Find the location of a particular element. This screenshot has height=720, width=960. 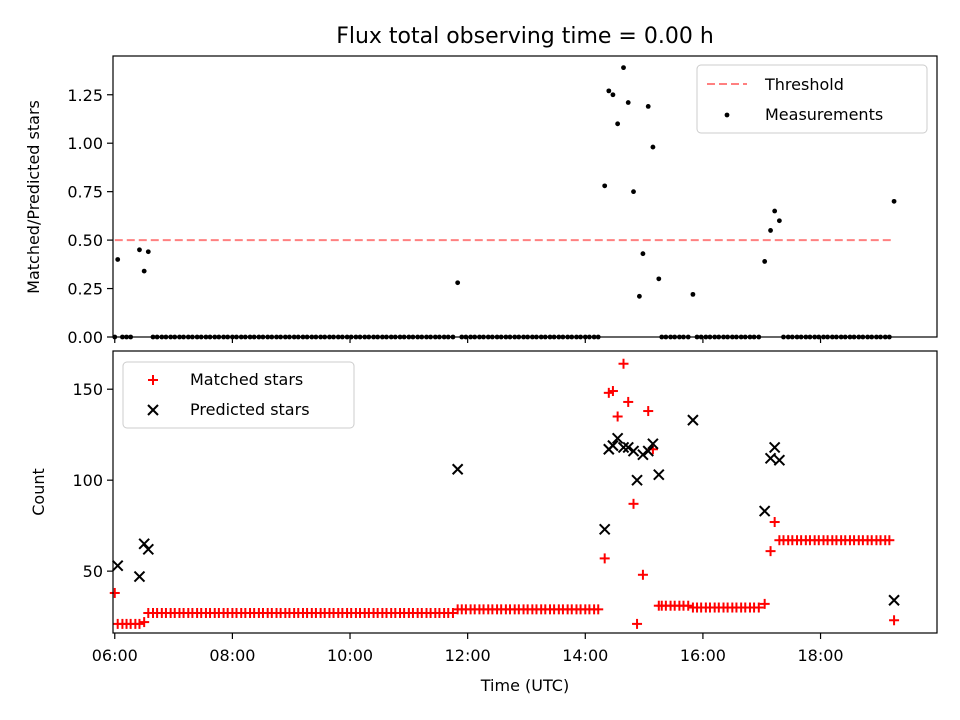

ratio-y-tick-label: 0.50 is located at coordinates (85, 240).